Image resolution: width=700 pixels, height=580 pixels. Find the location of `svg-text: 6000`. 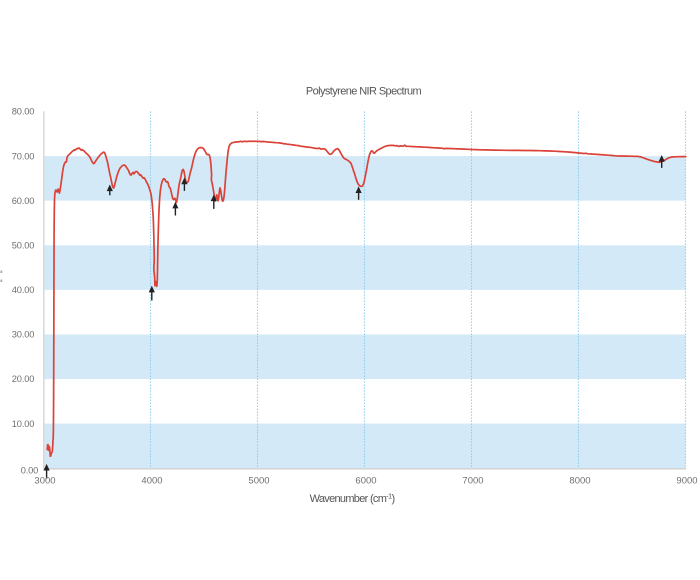

svg-text: 6000 is located at coordinates (365, 481).